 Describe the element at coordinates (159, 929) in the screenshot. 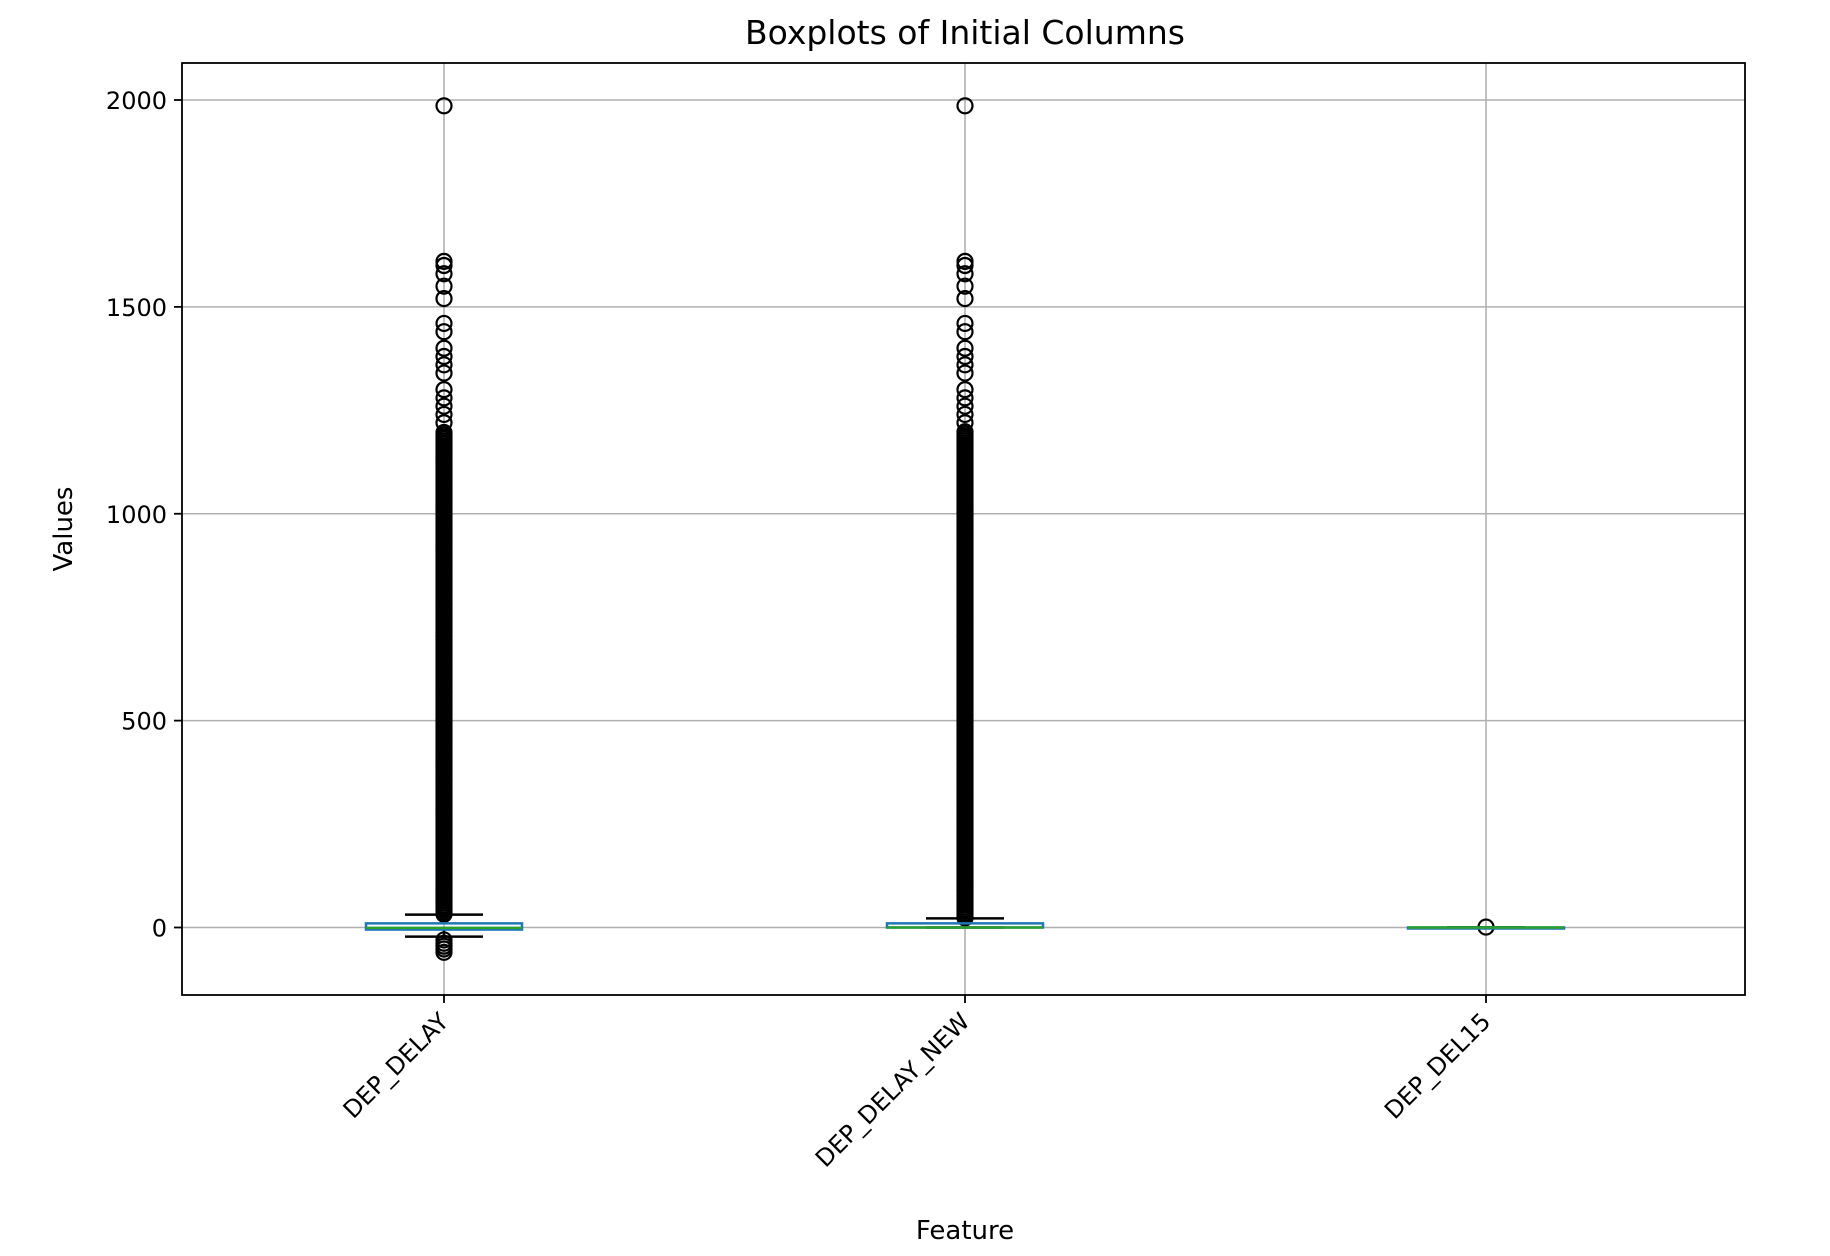

I see `y-tick-label: 0` at that location.